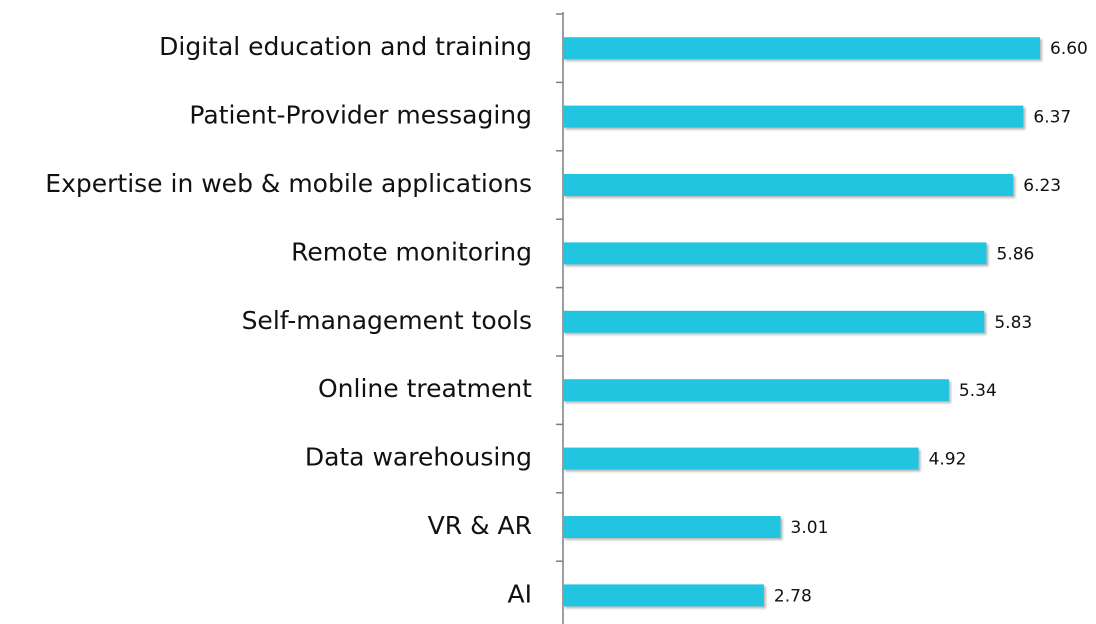 This screenshot has width=1096, height=624. Describe the element at coordinates (387, 320) in the screenshot. I see `category-label: Self-management tools` at that location.